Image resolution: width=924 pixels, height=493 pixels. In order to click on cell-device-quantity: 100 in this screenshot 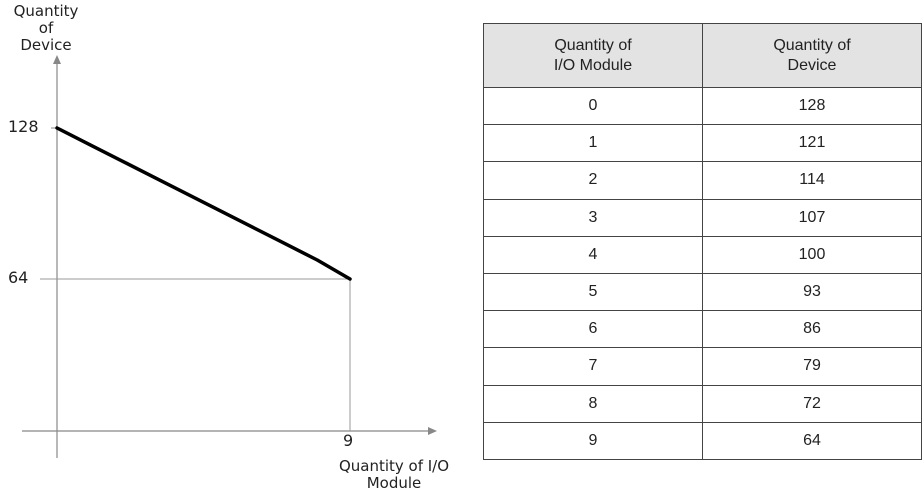, I will do `click(812, 254)`.